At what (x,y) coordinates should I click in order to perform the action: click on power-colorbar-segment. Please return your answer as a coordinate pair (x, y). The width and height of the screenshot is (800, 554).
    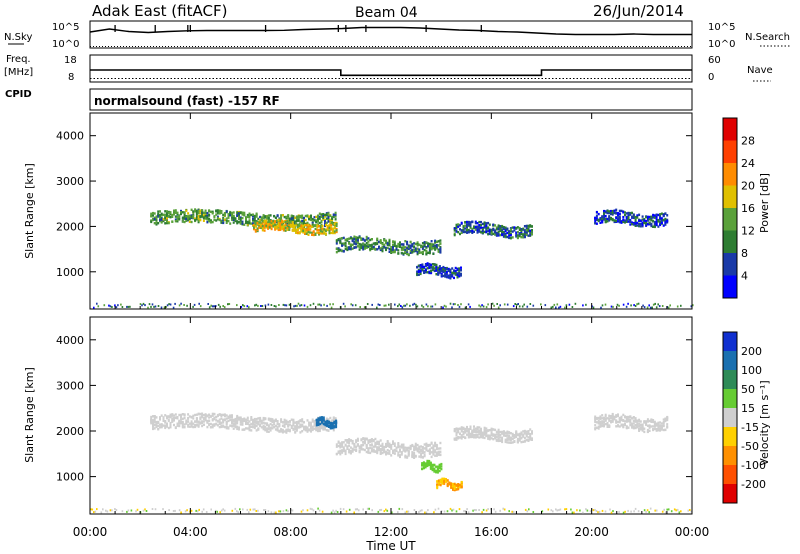
    Looking at the image, I should click on (730, 286).